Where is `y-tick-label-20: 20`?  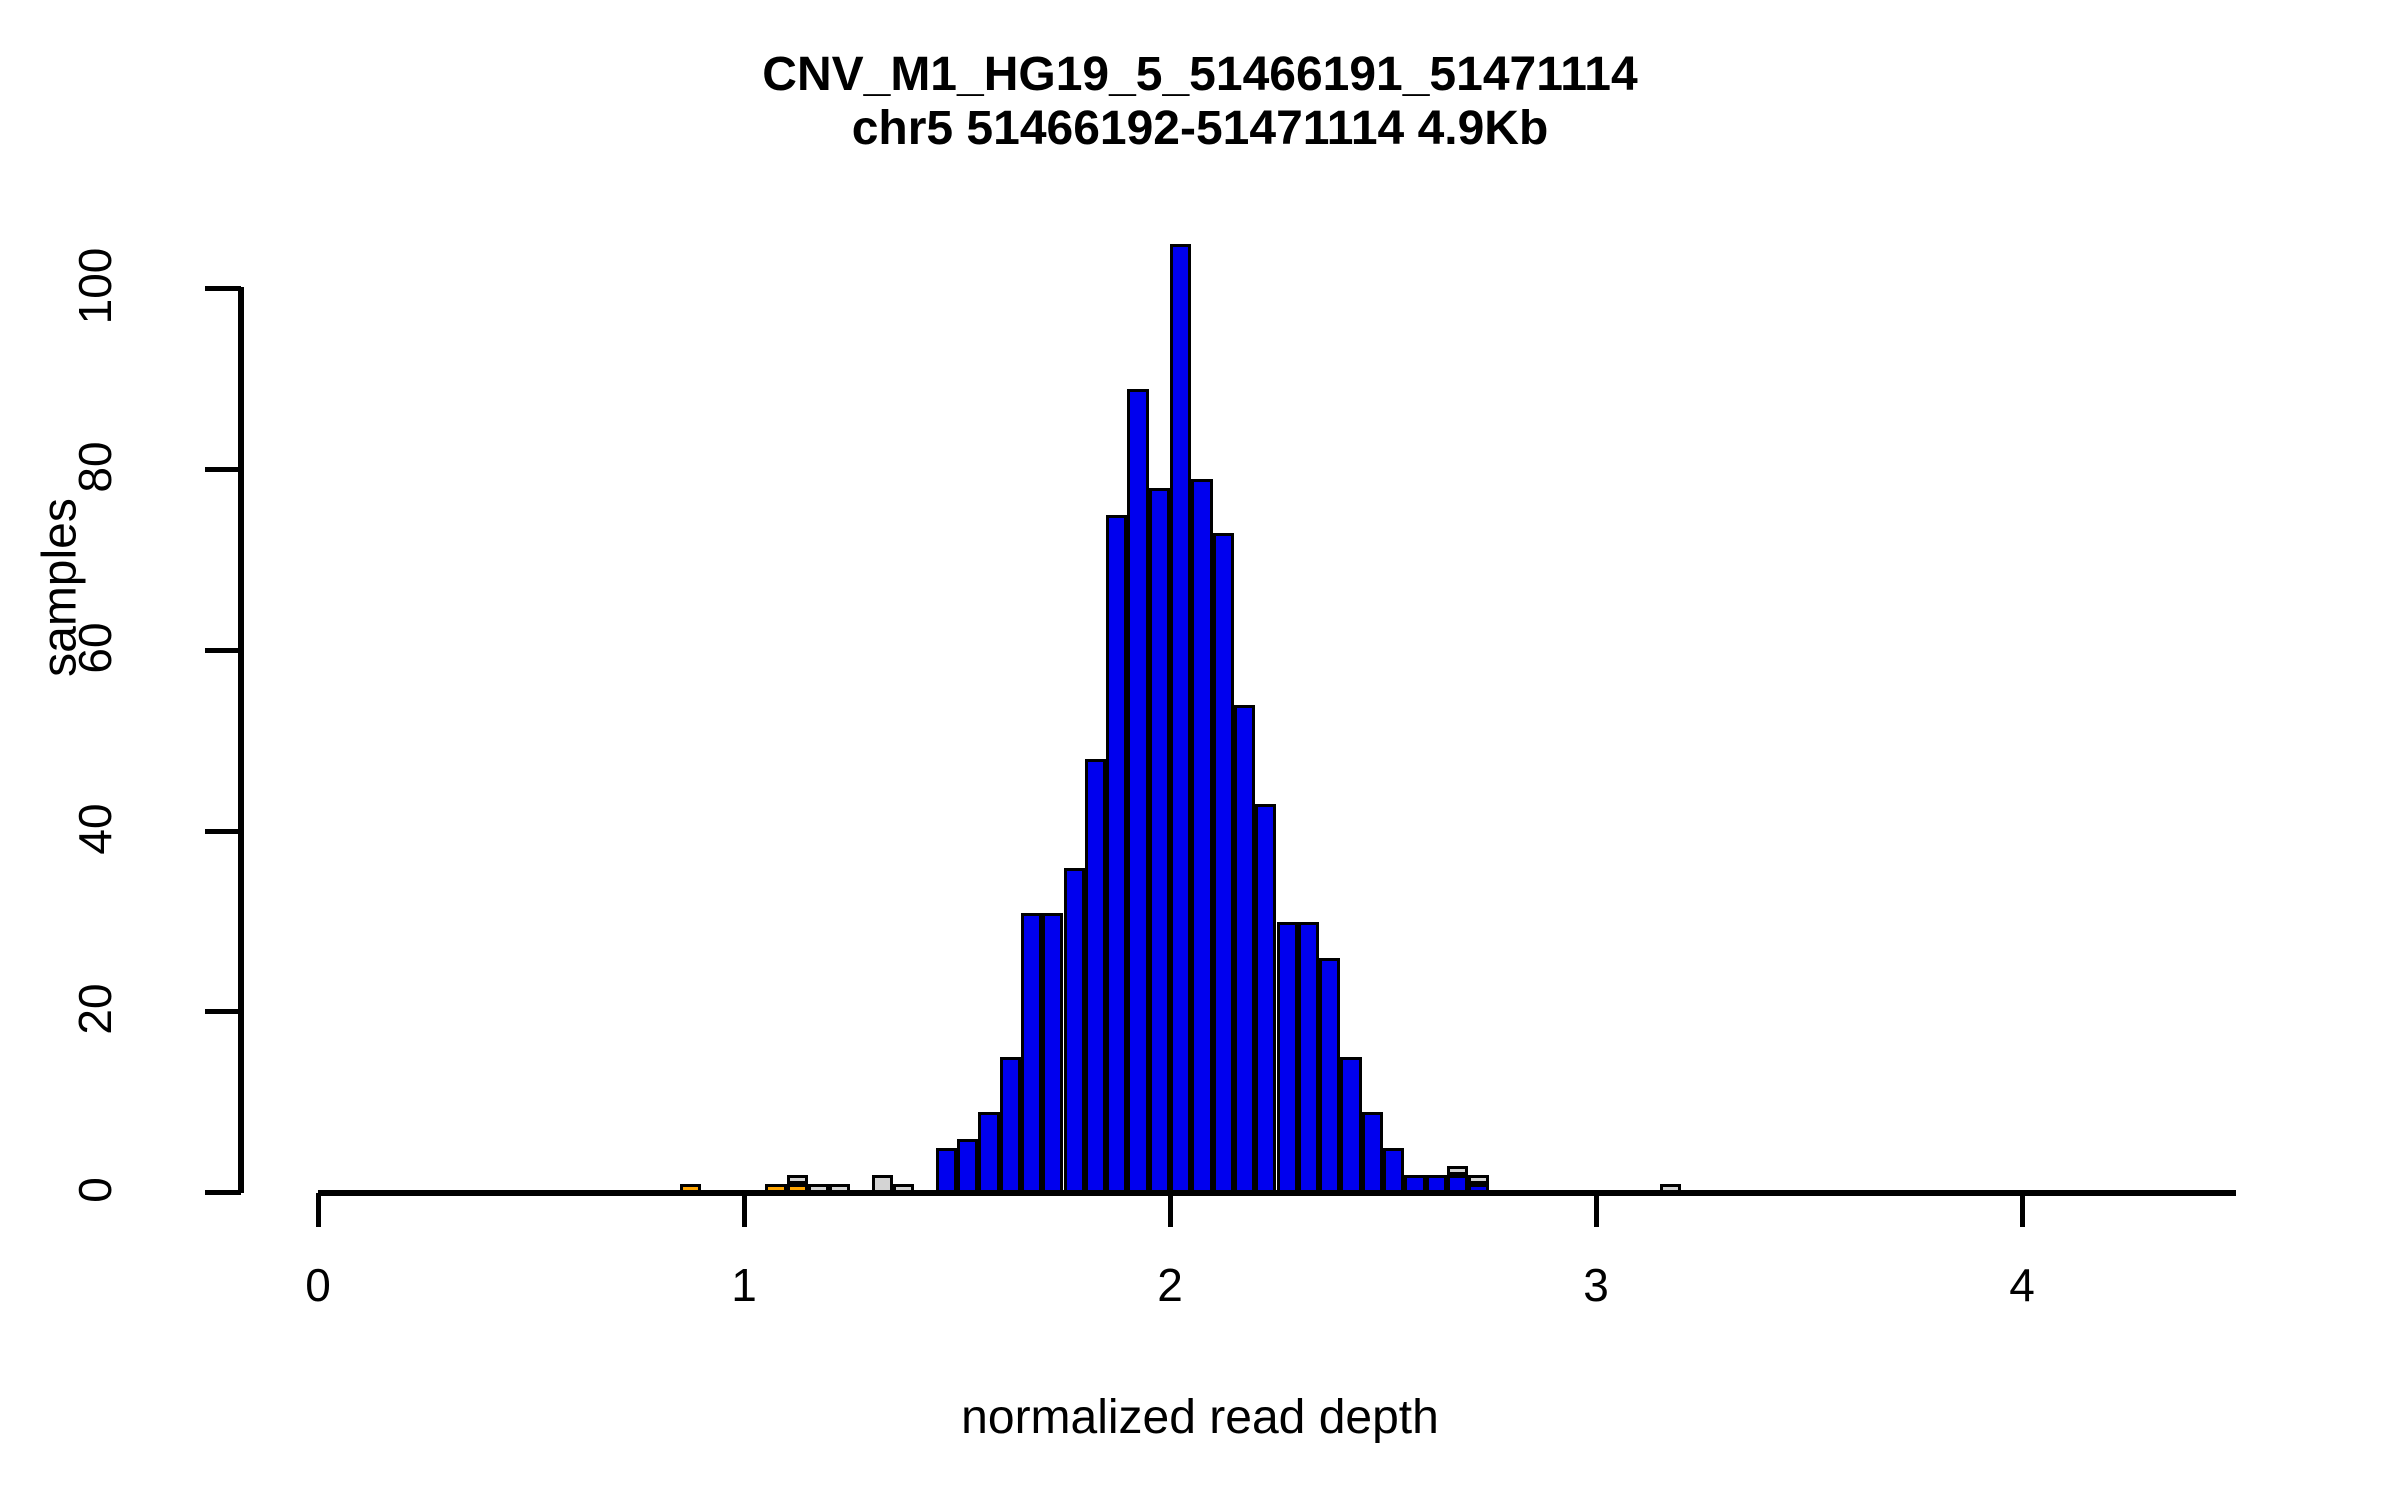
y-tick-label-20: 20 is located at coordinates (95, 1009).